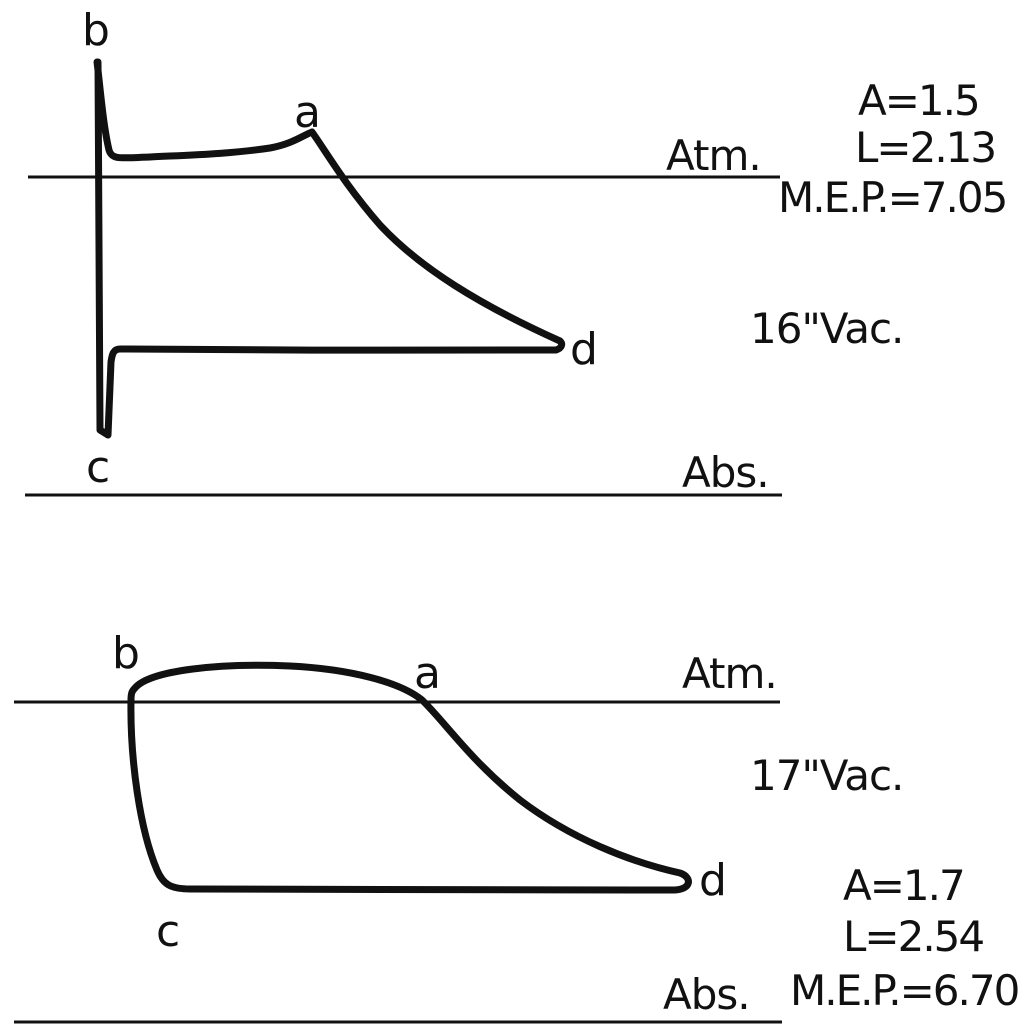  What do you see at coordinates (409, 777) in the screenshot?
I see `bottom-indicator-curve` at bounding box center [409, 777].